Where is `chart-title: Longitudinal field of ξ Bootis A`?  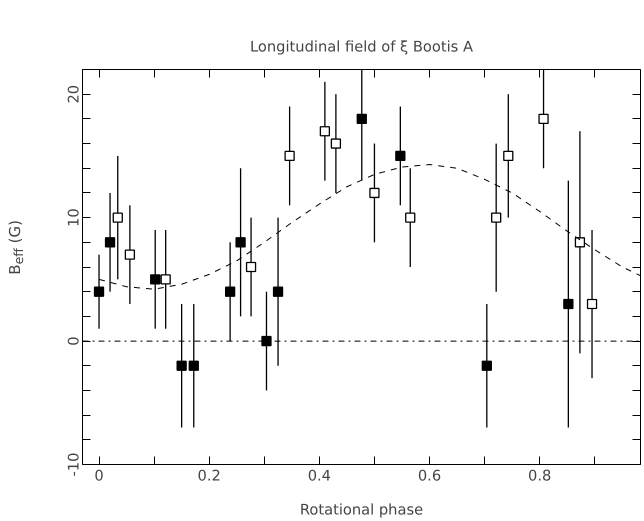 chart-title: Longitudinal field of ξ Bootis A is located at coordinates (361, 47).